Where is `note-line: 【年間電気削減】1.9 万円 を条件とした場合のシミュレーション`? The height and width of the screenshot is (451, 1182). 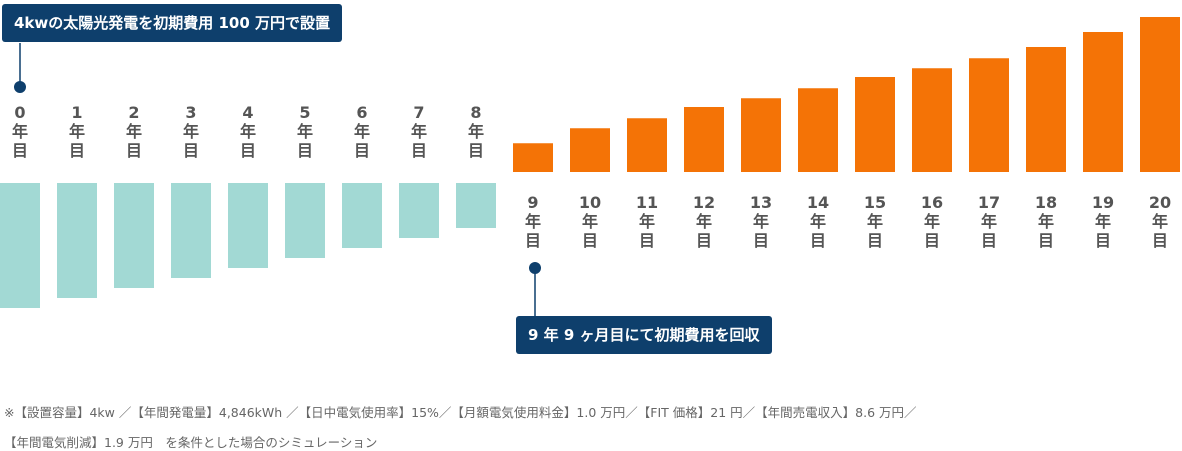
note-line: 【年間電気削減】1.9 万円 を条件とした場合のシミュレーション is located at coordinates (191, 442).